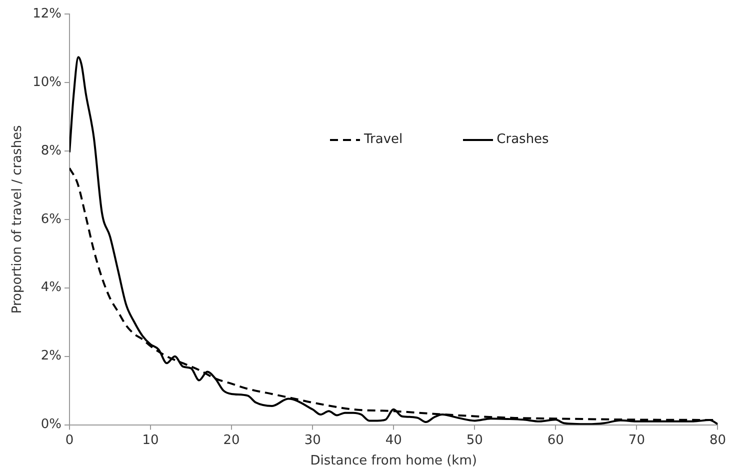  Describe the element at coordinates (47, 82) in the screenshot. I see `y-tick-label: 10%` at that location.